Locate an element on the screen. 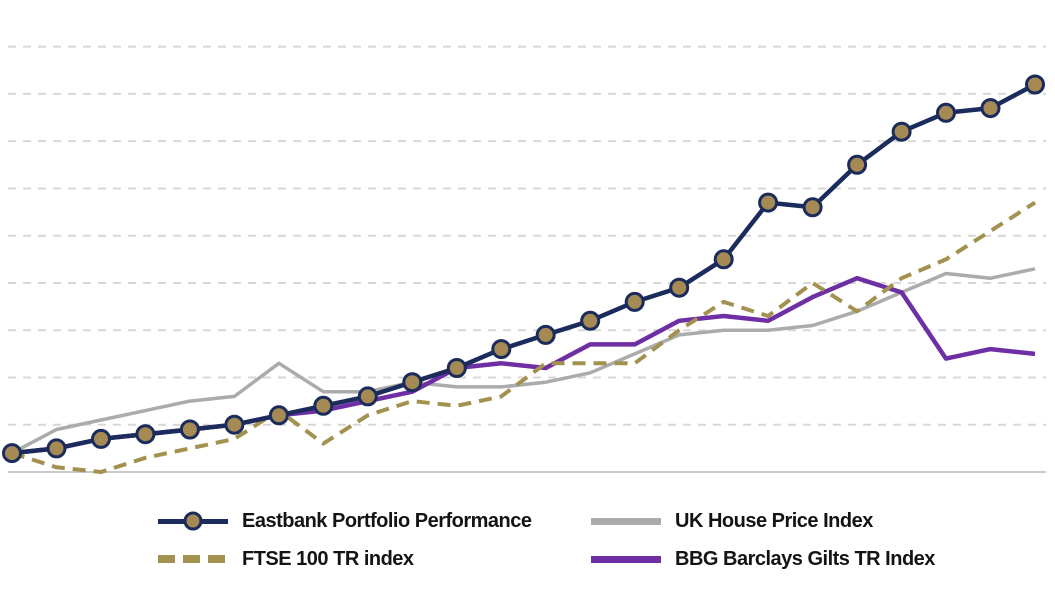  bbg-gilts-line-swatch is located at coordinates (626, 559).